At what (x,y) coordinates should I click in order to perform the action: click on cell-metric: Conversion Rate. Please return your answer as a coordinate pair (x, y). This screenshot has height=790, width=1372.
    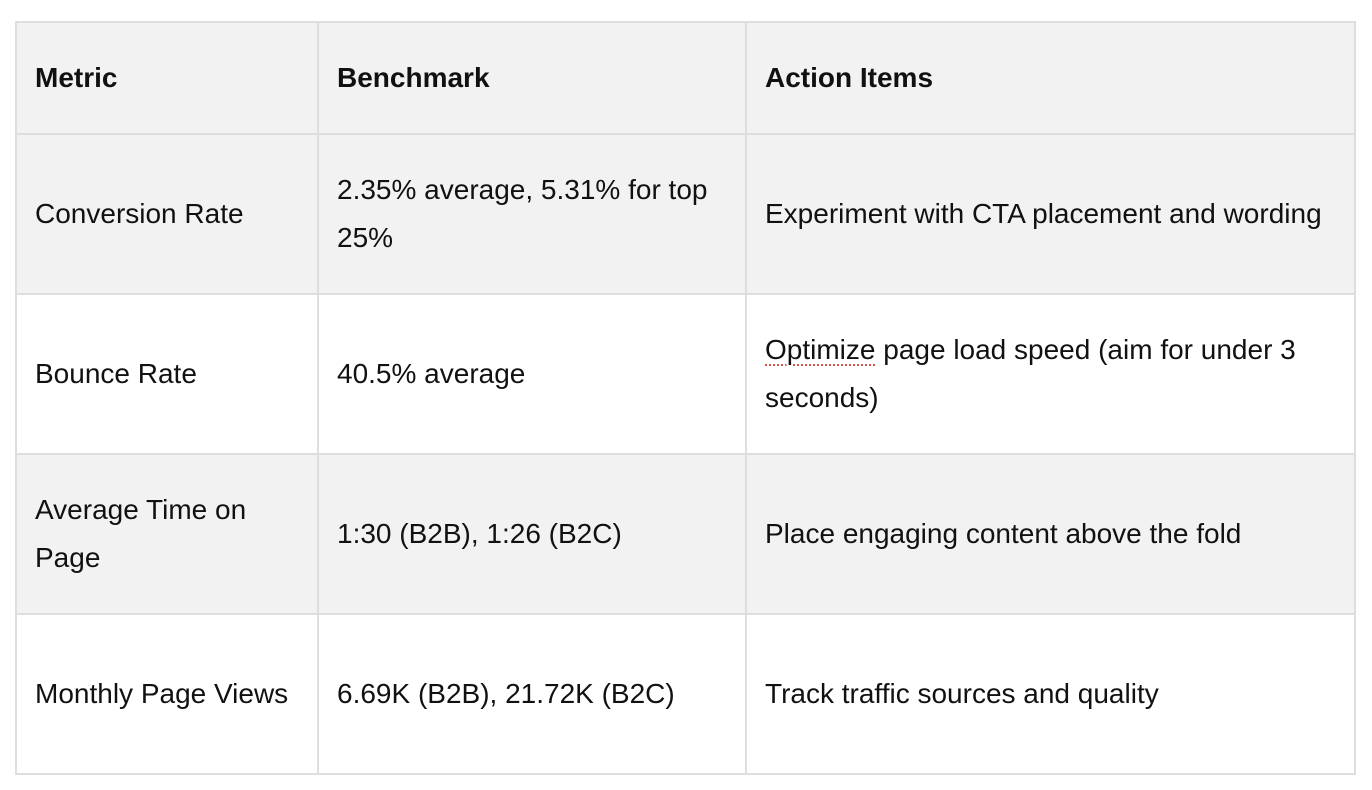
    Looking at the image, I should click on (167, 214).